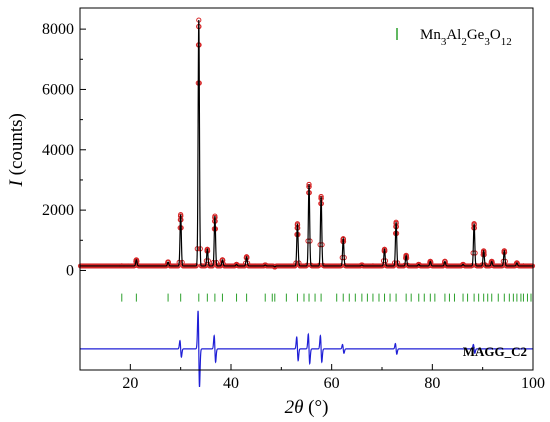 The height and width of the screenshot is (422, 550). What do you see at coordinates (332, 383) in the screenshot?
I see `x-tick-label: 60` at bounding box center [332, 383].